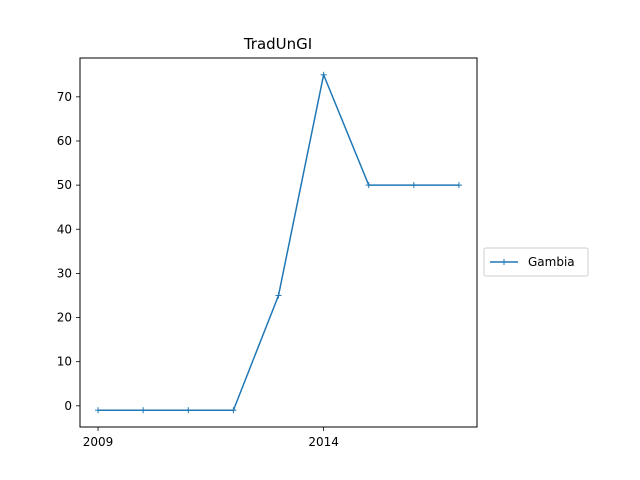 The width and height of the screenshot is (640, 480). I want to click on y-tick-label: 0, so click(68, 406).